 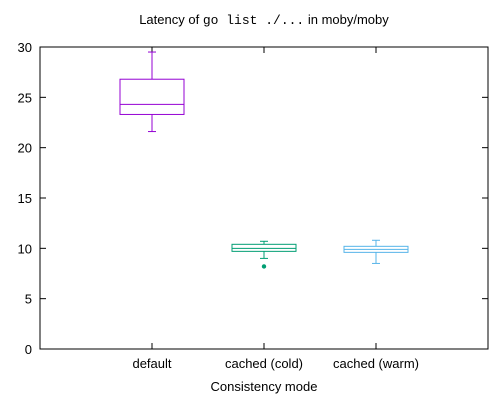 What do you see at coordinates (264, 363) in the screenshot?
I see `x-tick-label: cached (cold)` at bounding box center [264, 363].